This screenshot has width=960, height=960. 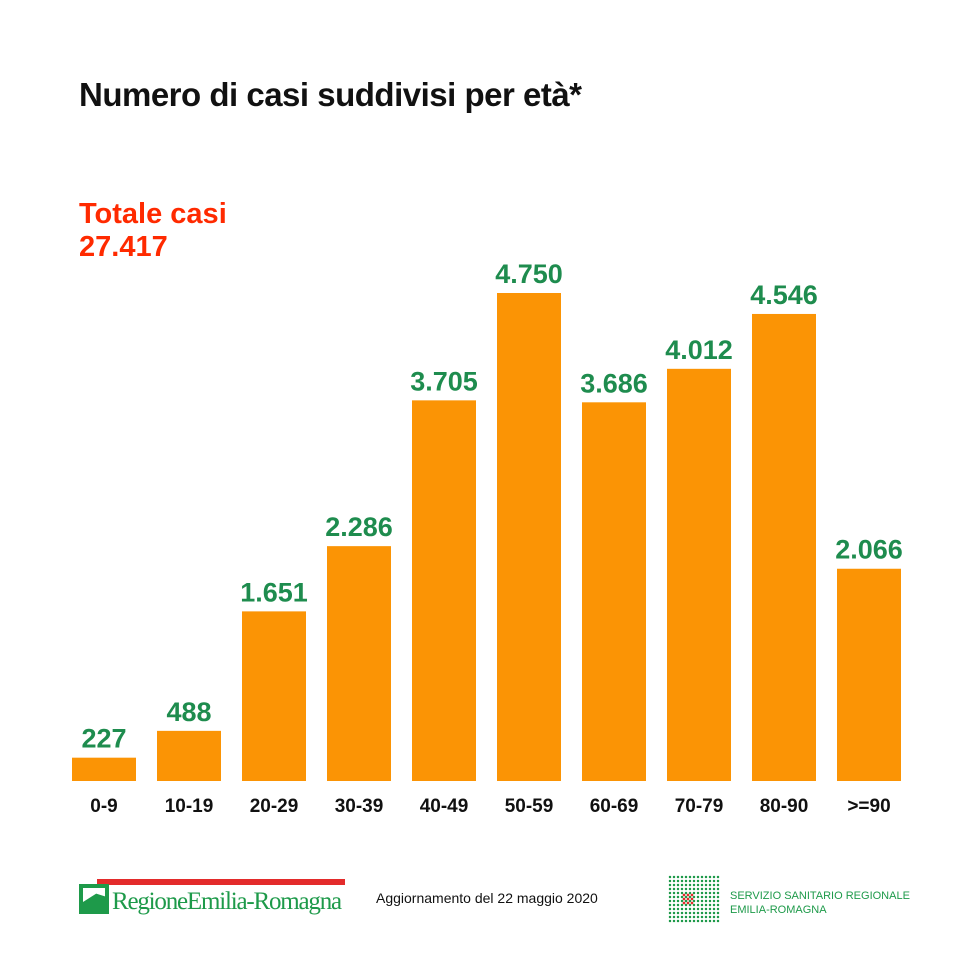 I want to click on category-label: 50-59, so click(x=529, y=806).